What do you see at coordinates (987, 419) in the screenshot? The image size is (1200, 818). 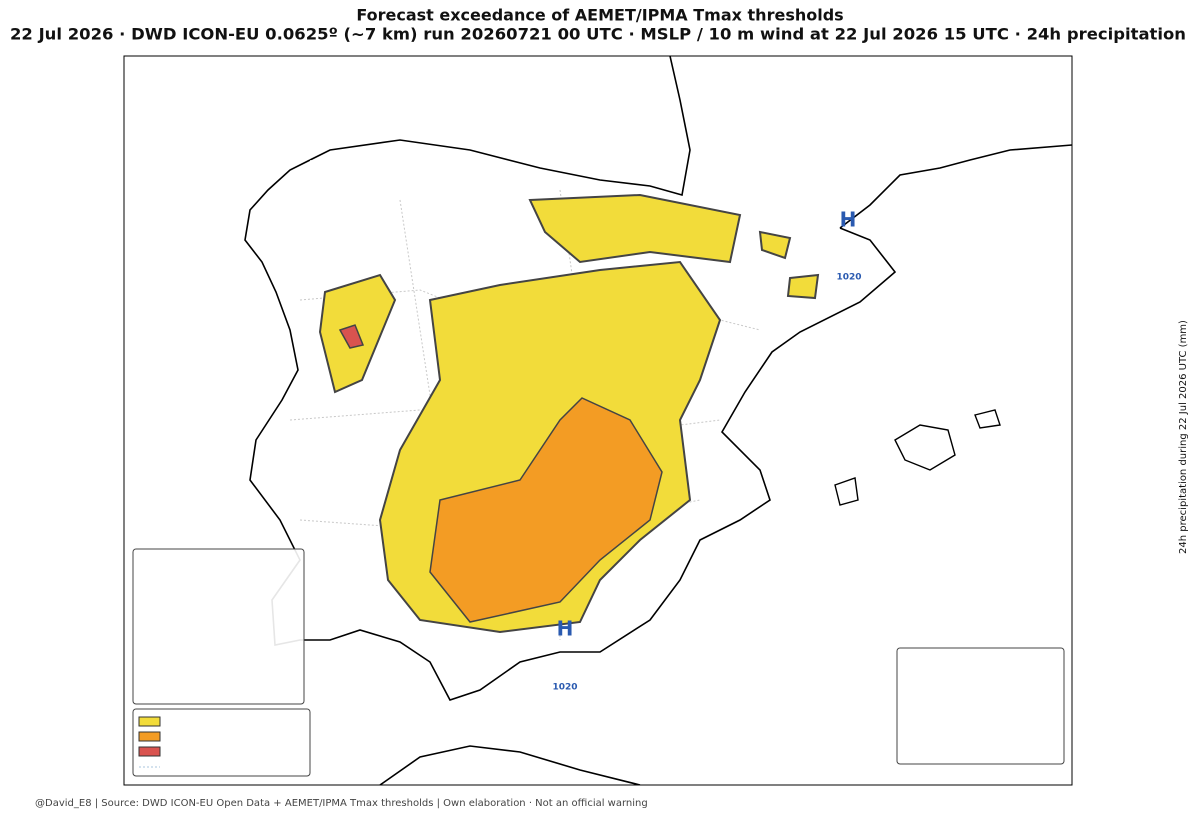 I see `menorca` at bounding box center [987, 419].